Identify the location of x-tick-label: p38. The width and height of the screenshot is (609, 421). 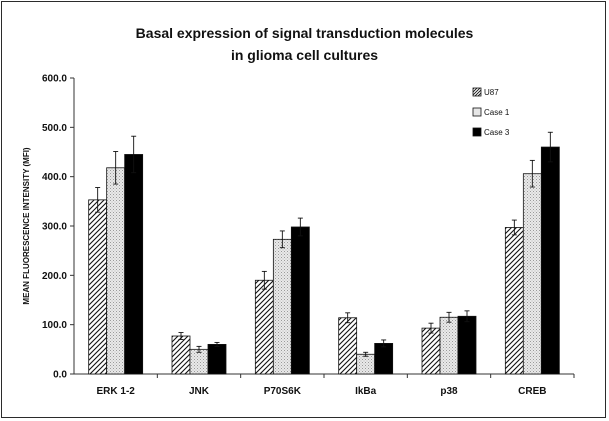
(449, 391).